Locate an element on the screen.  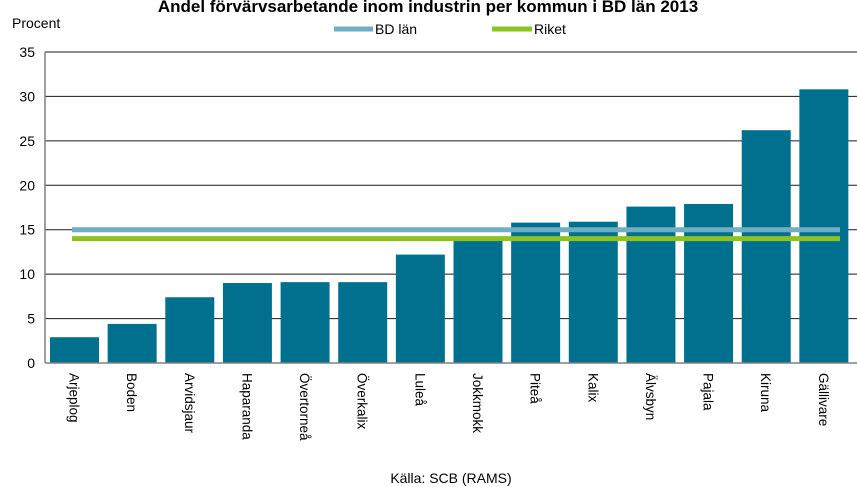
bar-kiruna is located at coordinates (766, 246).